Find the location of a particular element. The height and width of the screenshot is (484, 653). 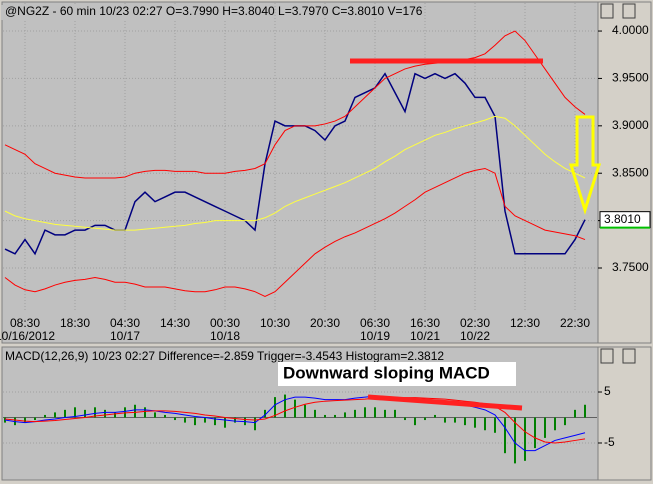

x-tick-label: 00:30 is located at coordinates (225, 323).